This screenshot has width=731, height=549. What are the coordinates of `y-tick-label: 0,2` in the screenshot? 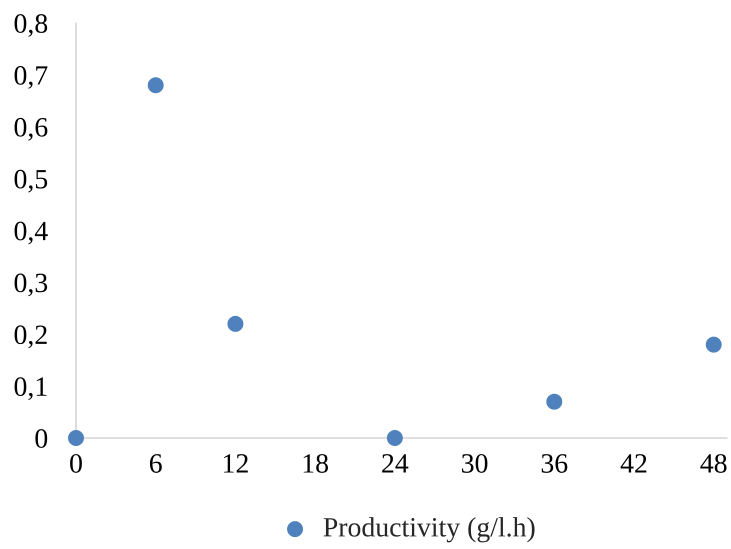 It's located at (30, 336).